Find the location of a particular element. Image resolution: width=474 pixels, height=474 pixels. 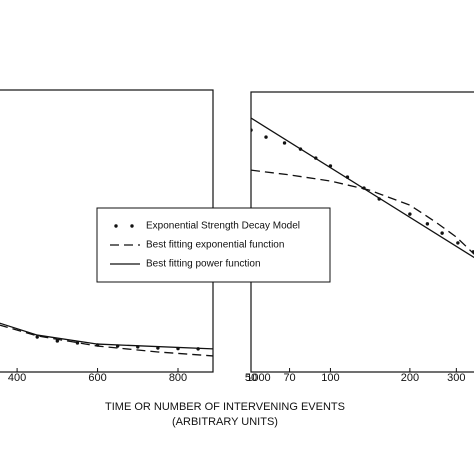

x-tick-label: 100 is located at coordinates (330, 378).